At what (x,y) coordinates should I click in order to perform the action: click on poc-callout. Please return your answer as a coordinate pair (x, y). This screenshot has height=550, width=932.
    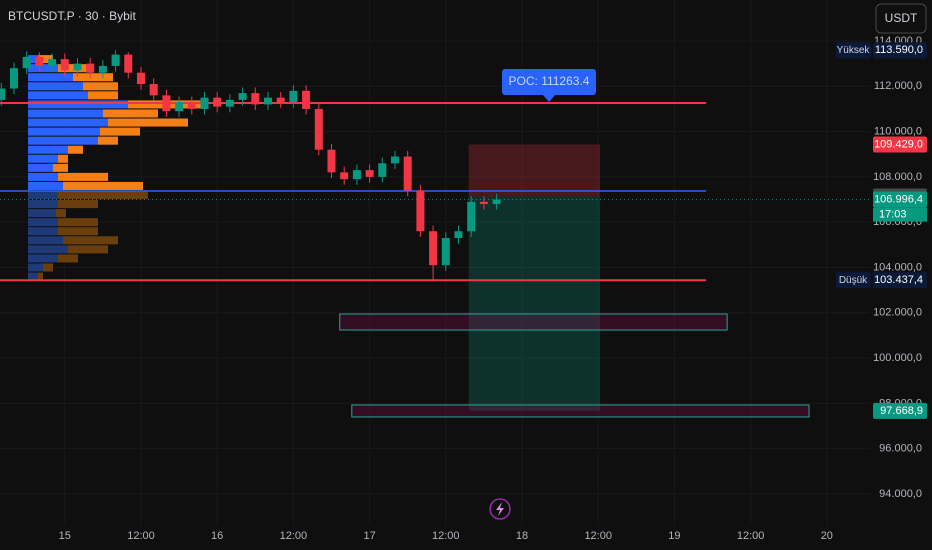
    Looking at the image, I should click on (549, 81).